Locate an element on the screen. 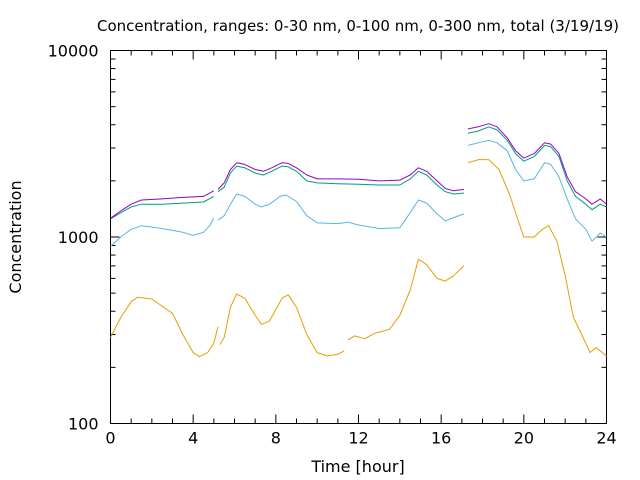  y-tick-label: 100 is located at coordinates (83, 424).